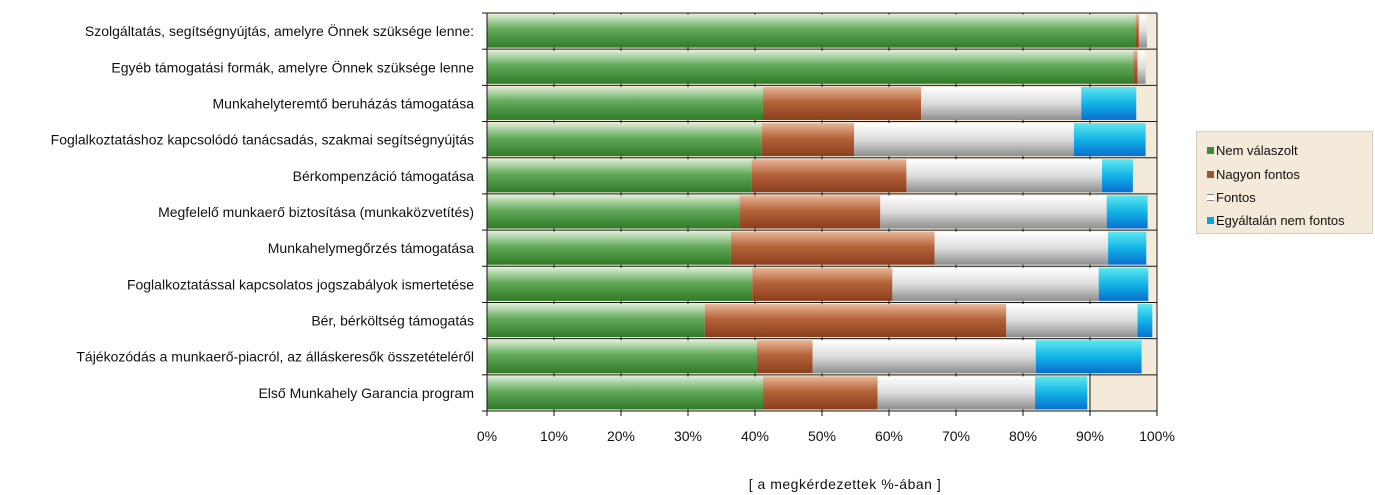 The image size is (1375, 495). What do you see at coordinates (392, 321) in the screenshot?
I see `category-label: Bér, bérköltség támogatás` at bounding box center [392, 321].